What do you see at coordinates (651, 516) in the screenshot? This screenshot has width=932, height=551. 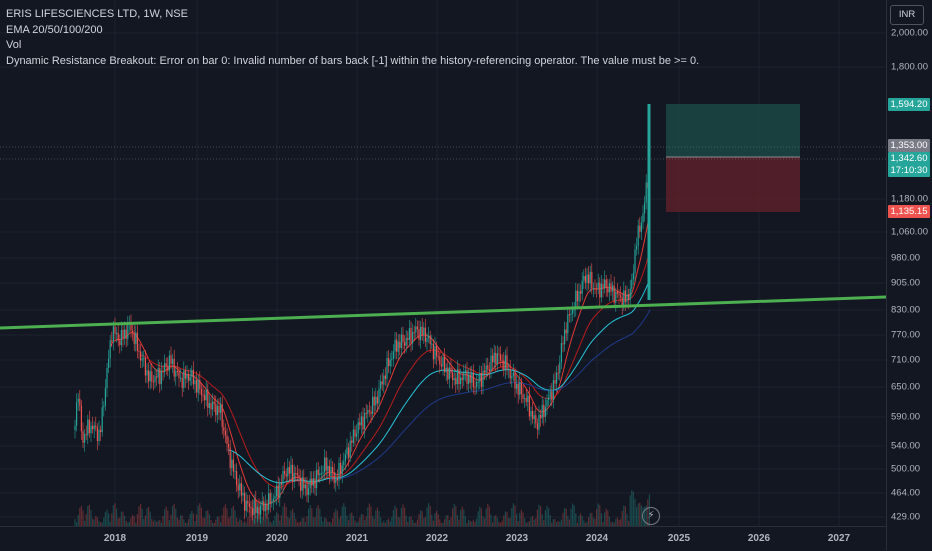 I see `lightning-icon: ⚡` at bounding box center [651, 516].